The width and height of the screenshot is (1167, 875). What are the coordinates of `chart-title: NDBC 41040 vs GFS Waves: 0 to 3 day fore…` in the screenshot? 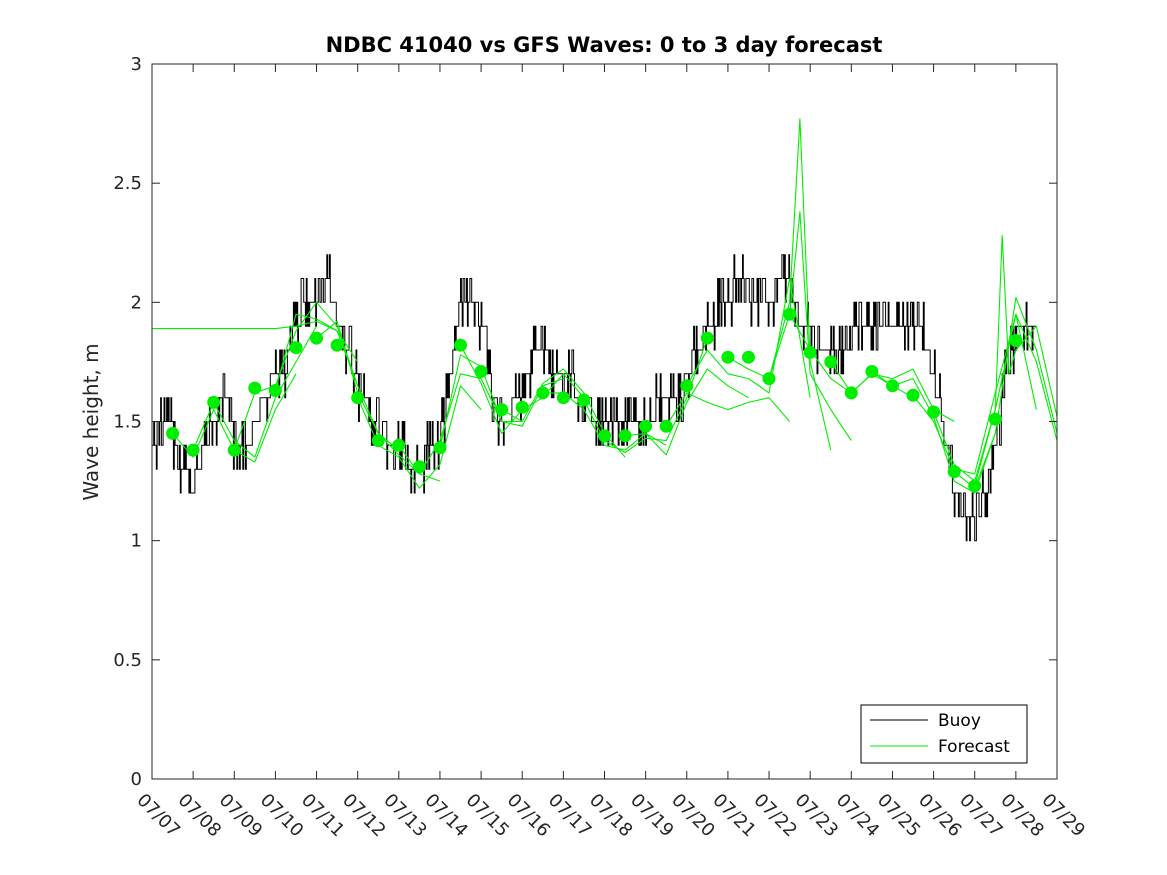 It's located at (604, 45).